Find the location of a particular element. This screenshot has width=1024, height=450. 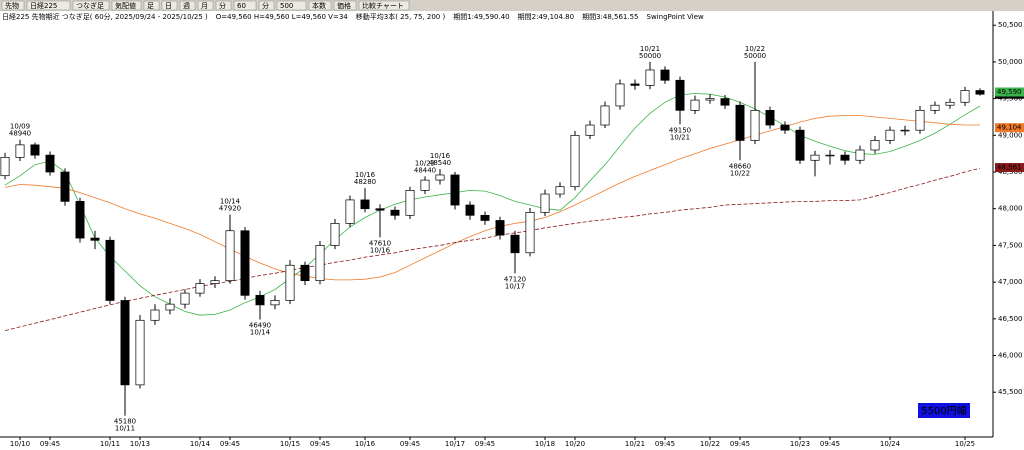

price-tag-label: 49,104 is located at coordinates (1009, 128).